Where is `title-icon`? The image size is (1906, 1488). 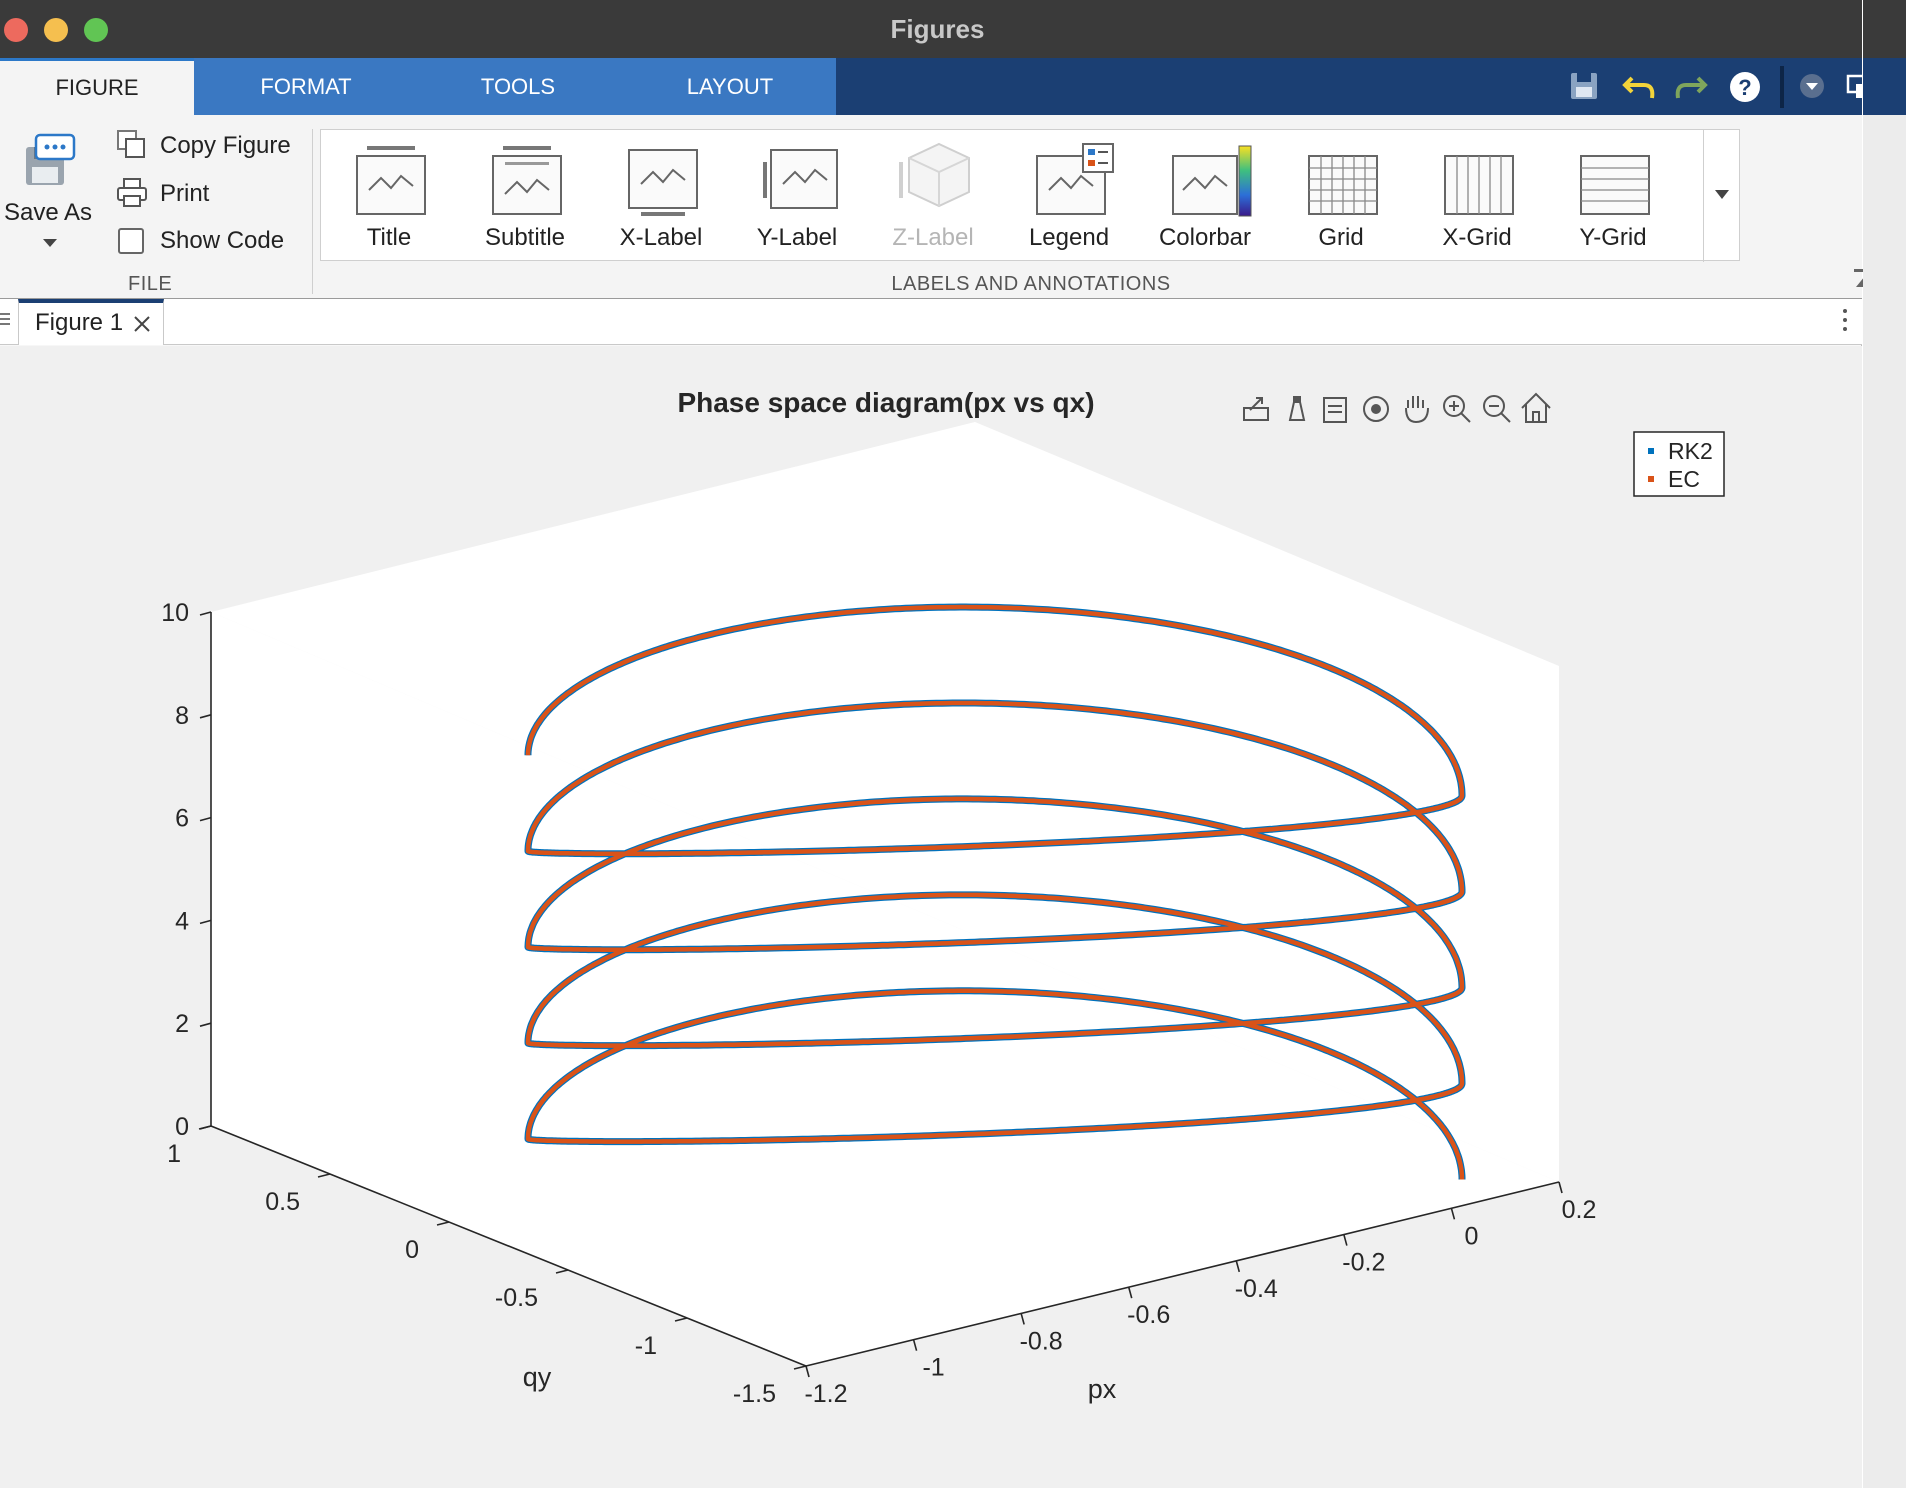
title-icon is located at coordinates (391, 180).